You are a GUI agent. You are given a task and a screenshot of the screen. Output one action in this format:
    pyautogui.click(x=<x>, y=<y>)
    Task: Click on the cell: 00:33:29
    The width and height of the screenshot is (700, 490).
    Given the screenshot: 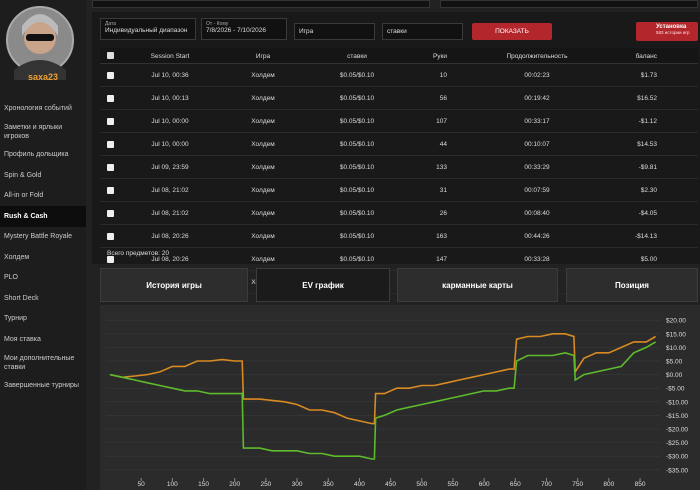 What is the action you would take?
    pyautogui.click(x=537, y=167)
    